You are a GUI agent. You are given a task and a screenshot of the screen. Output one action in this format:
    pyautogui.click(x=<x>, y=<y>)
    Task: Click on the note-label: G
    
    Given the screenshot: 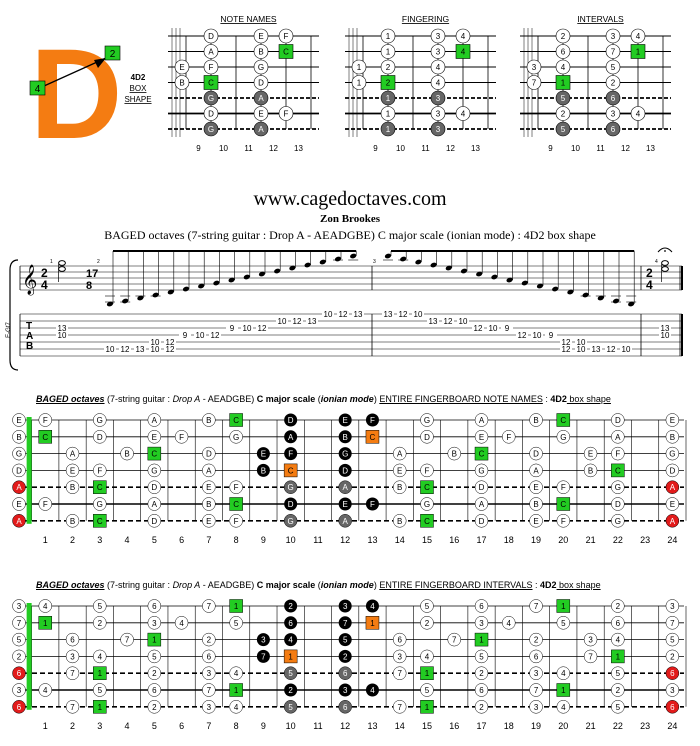 What is the action you would take?
    pyautogui.click(x=427, y=420)
    